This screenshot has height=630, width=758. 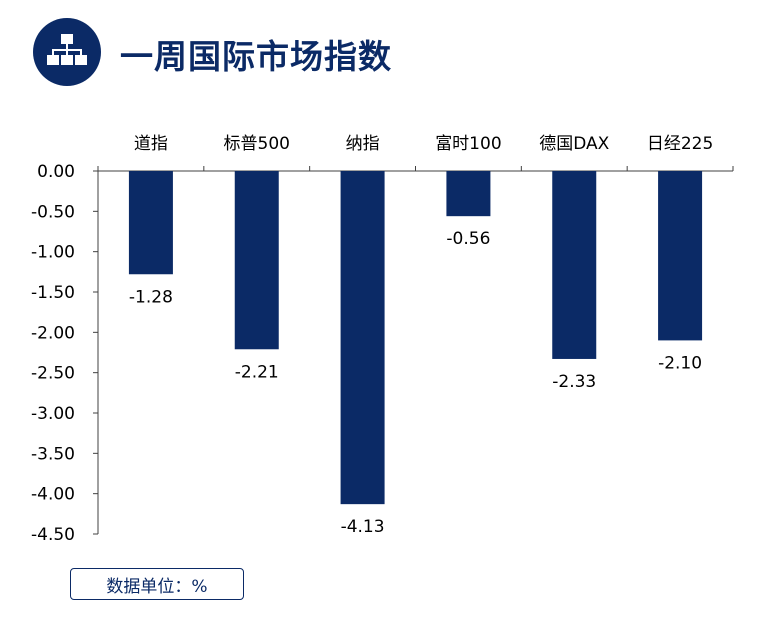 I want to click on category-label: 标普500, so click(x=257, y=144).